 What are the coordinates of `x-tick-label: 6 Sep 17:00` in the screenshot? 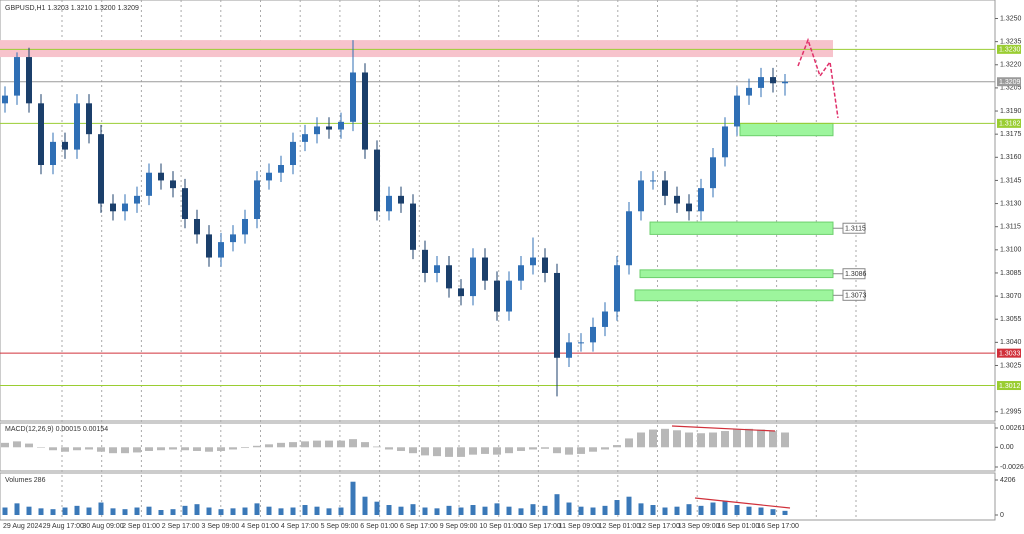 It's located at (419, 526).